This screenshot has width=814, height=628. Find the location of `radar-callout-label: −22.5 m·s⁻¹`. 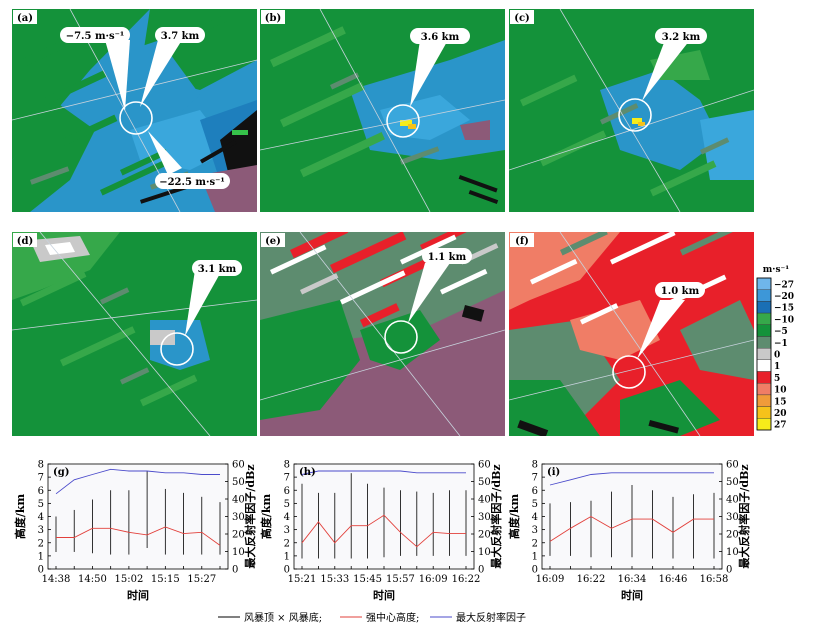

radar-callout-label: −22.5 m·s⁻¹ is located at coordinates (192, 182).